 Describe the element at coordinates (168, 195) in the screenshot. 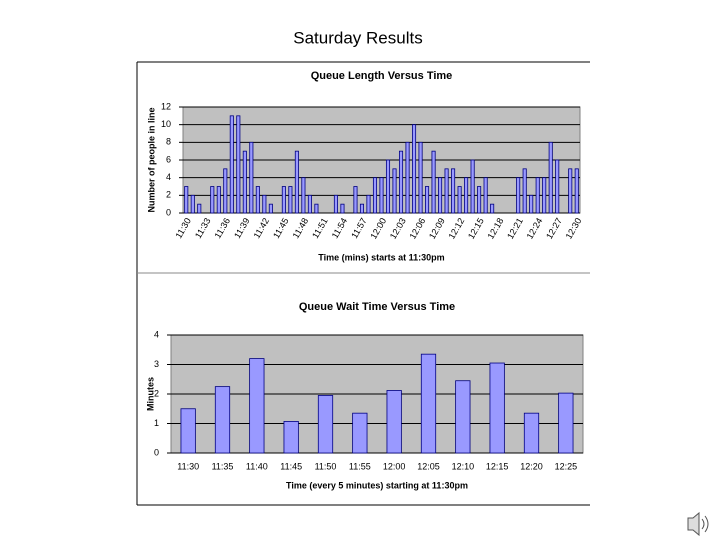

I see `y-tick-label: 2` at that location.